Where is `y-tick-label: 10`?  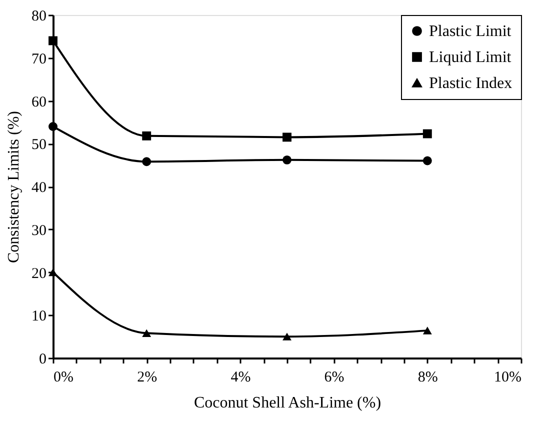 y-tick-label: 10 is located at coordinates (39, 316).